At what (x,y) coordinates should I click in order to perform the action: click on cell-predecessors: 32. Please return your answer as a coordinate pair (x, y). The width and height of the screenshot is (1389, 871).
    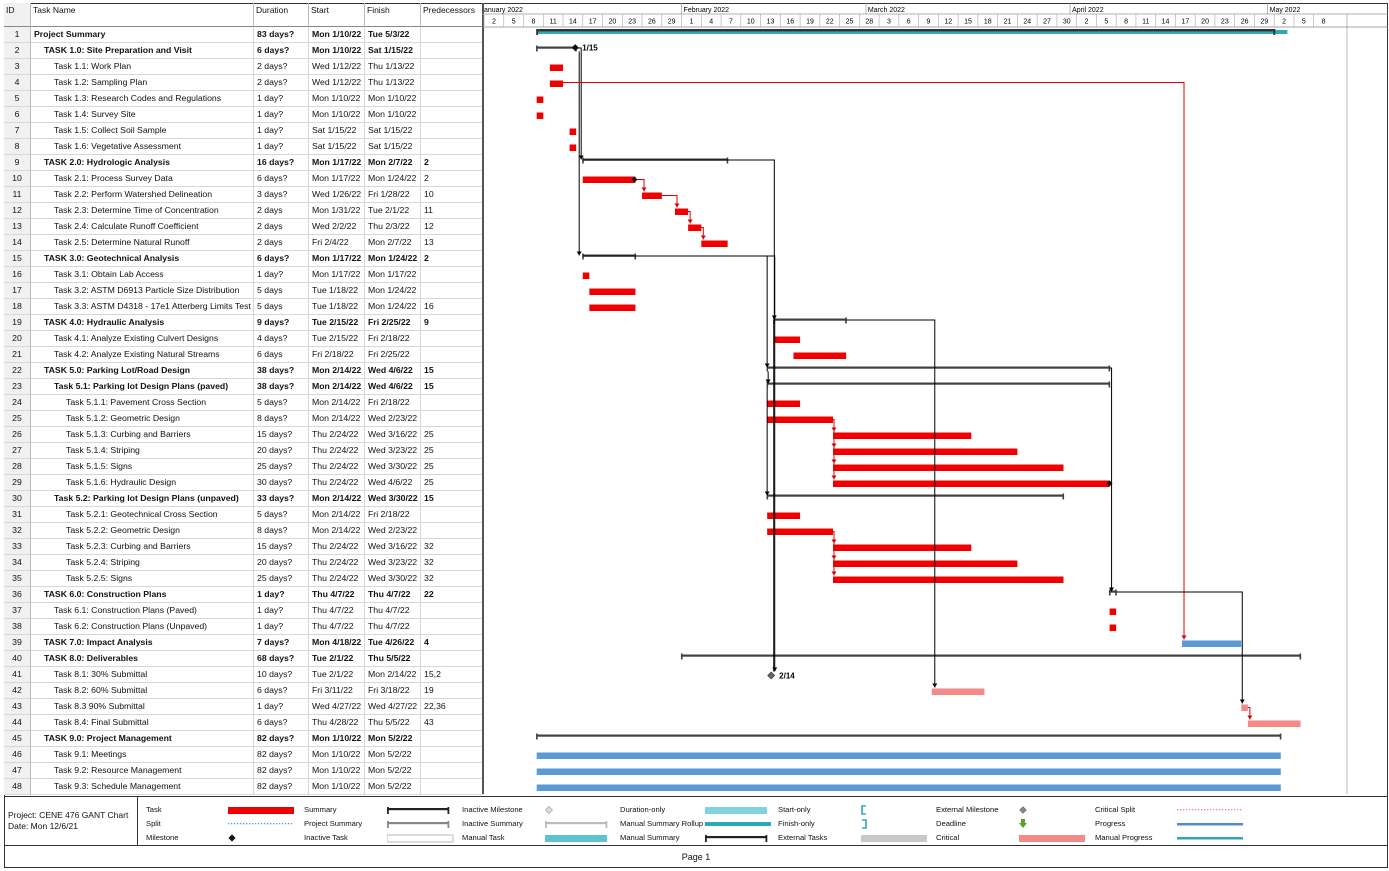
    Looking at the image, I should click on (452, 547).